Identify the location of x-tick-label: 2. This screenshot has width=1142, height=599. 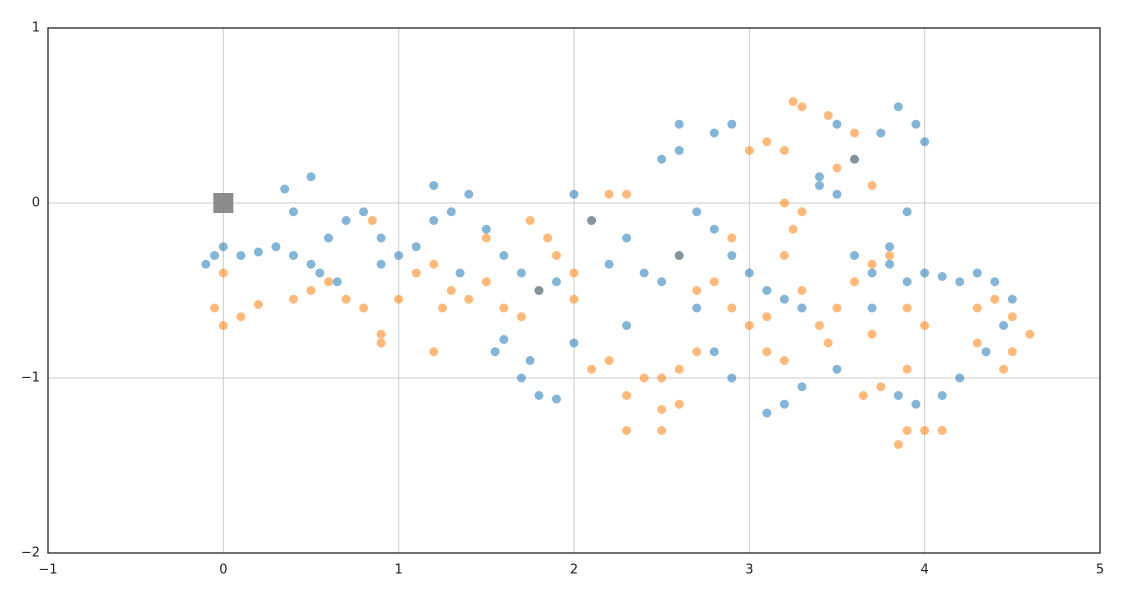
(574, 570).